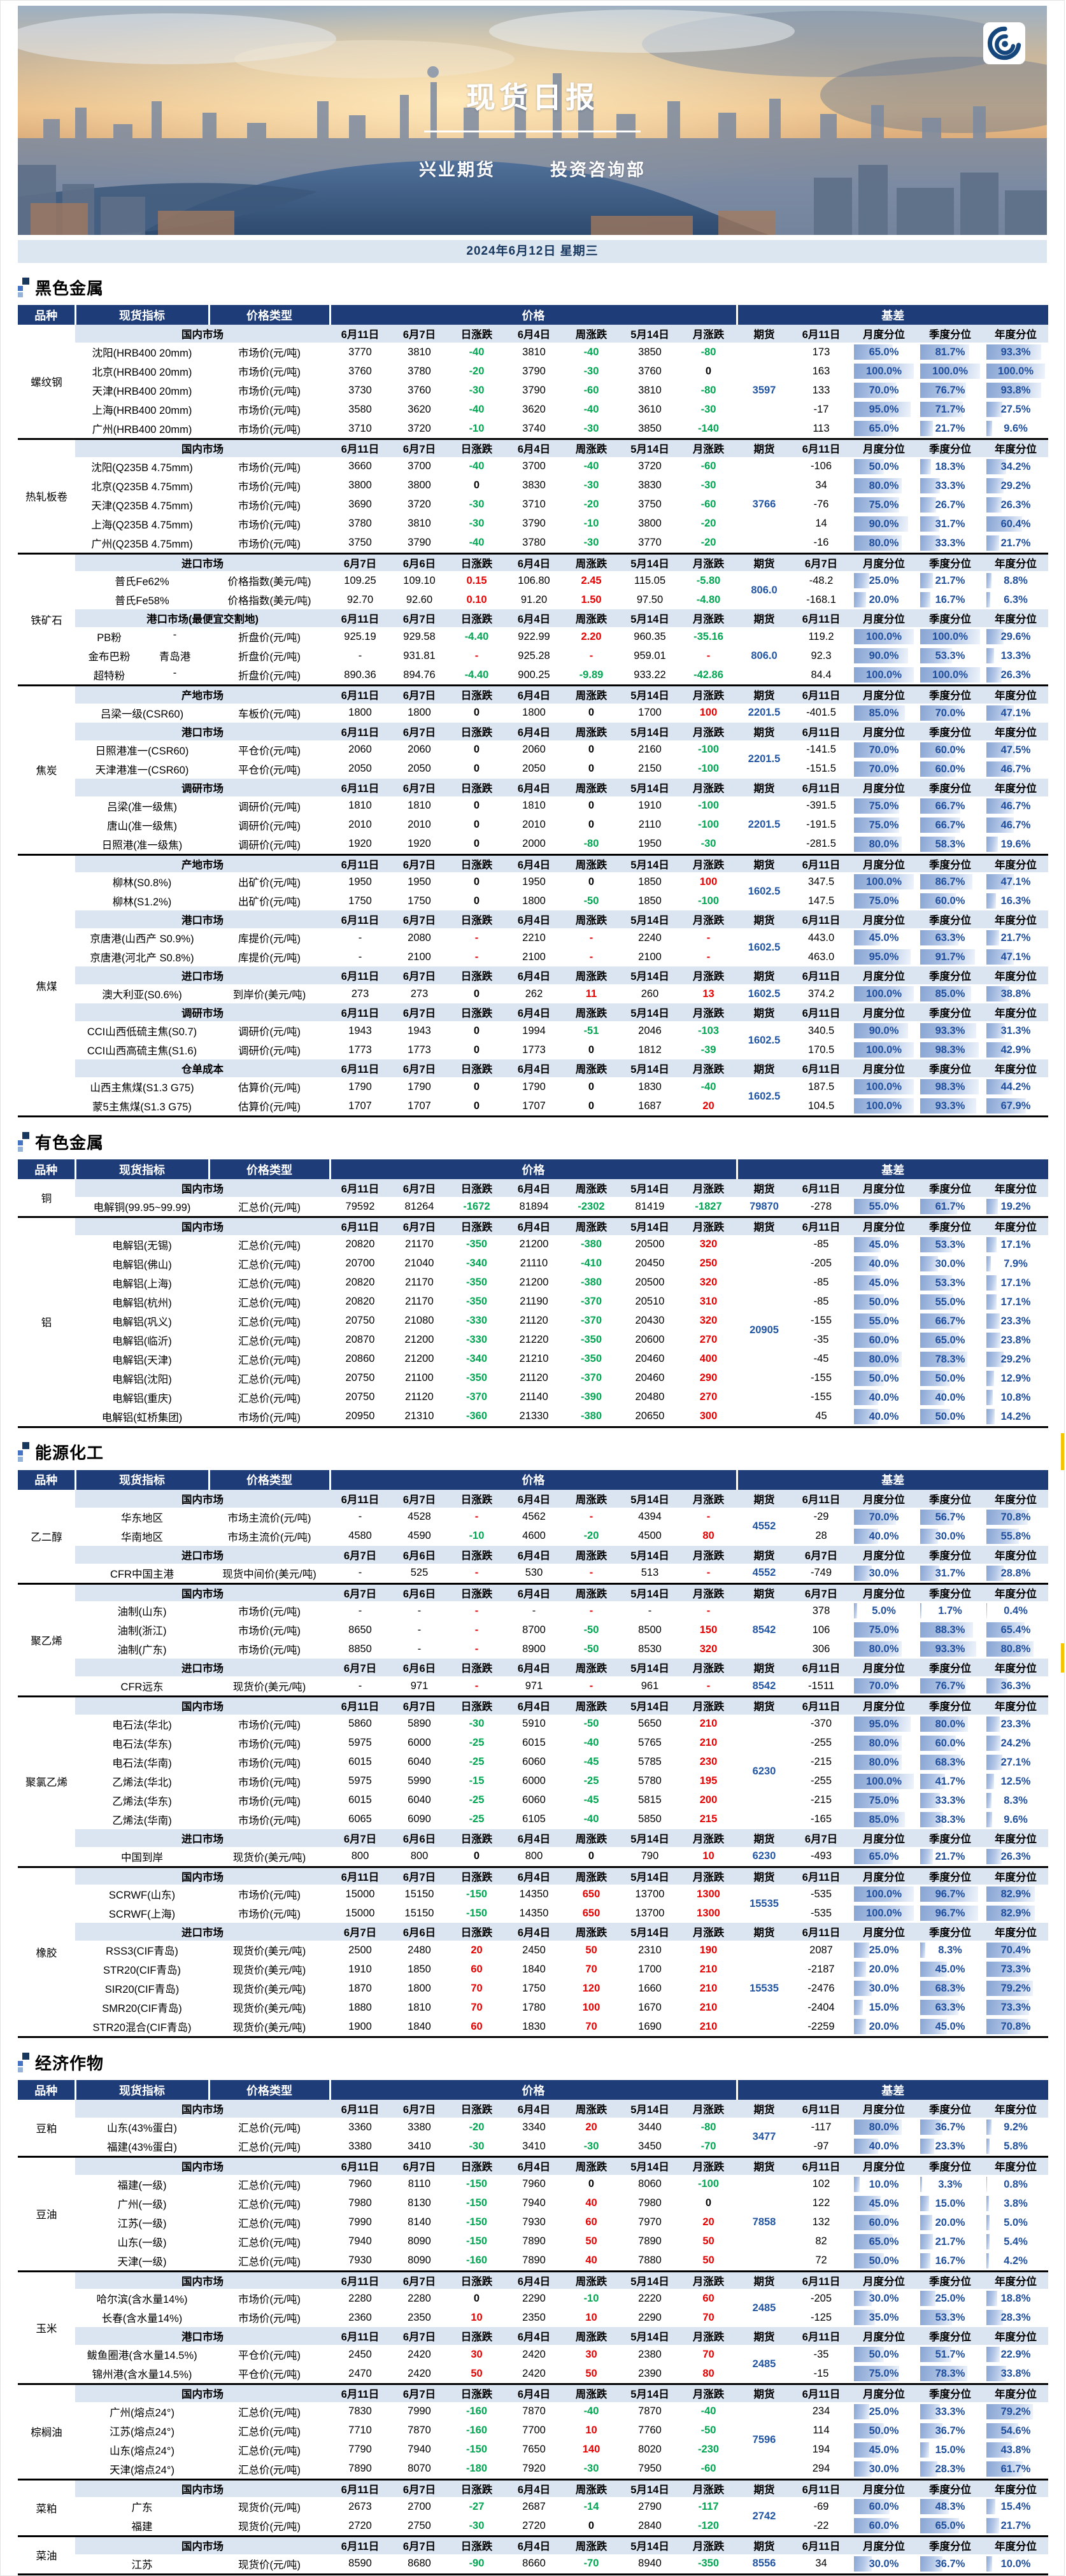 The image size is (1066, 2576). Describe the element at coordinates (950, 466) in the screenshot. I see `percentile-cell: 18.3%` at that location.